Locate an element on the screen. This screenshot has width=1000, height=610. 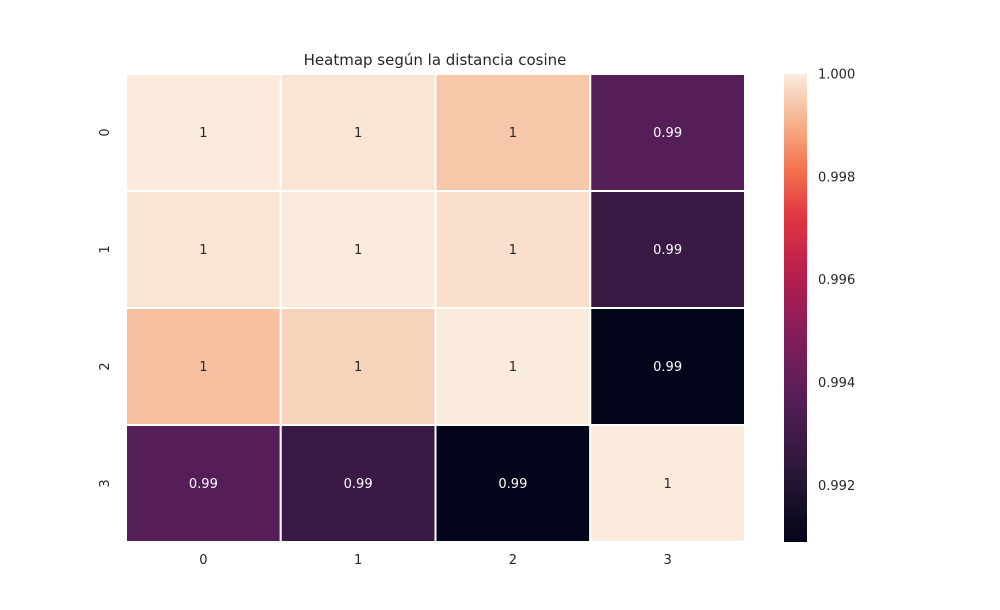
colorbar-gradient is located at coordinates (795, 308).